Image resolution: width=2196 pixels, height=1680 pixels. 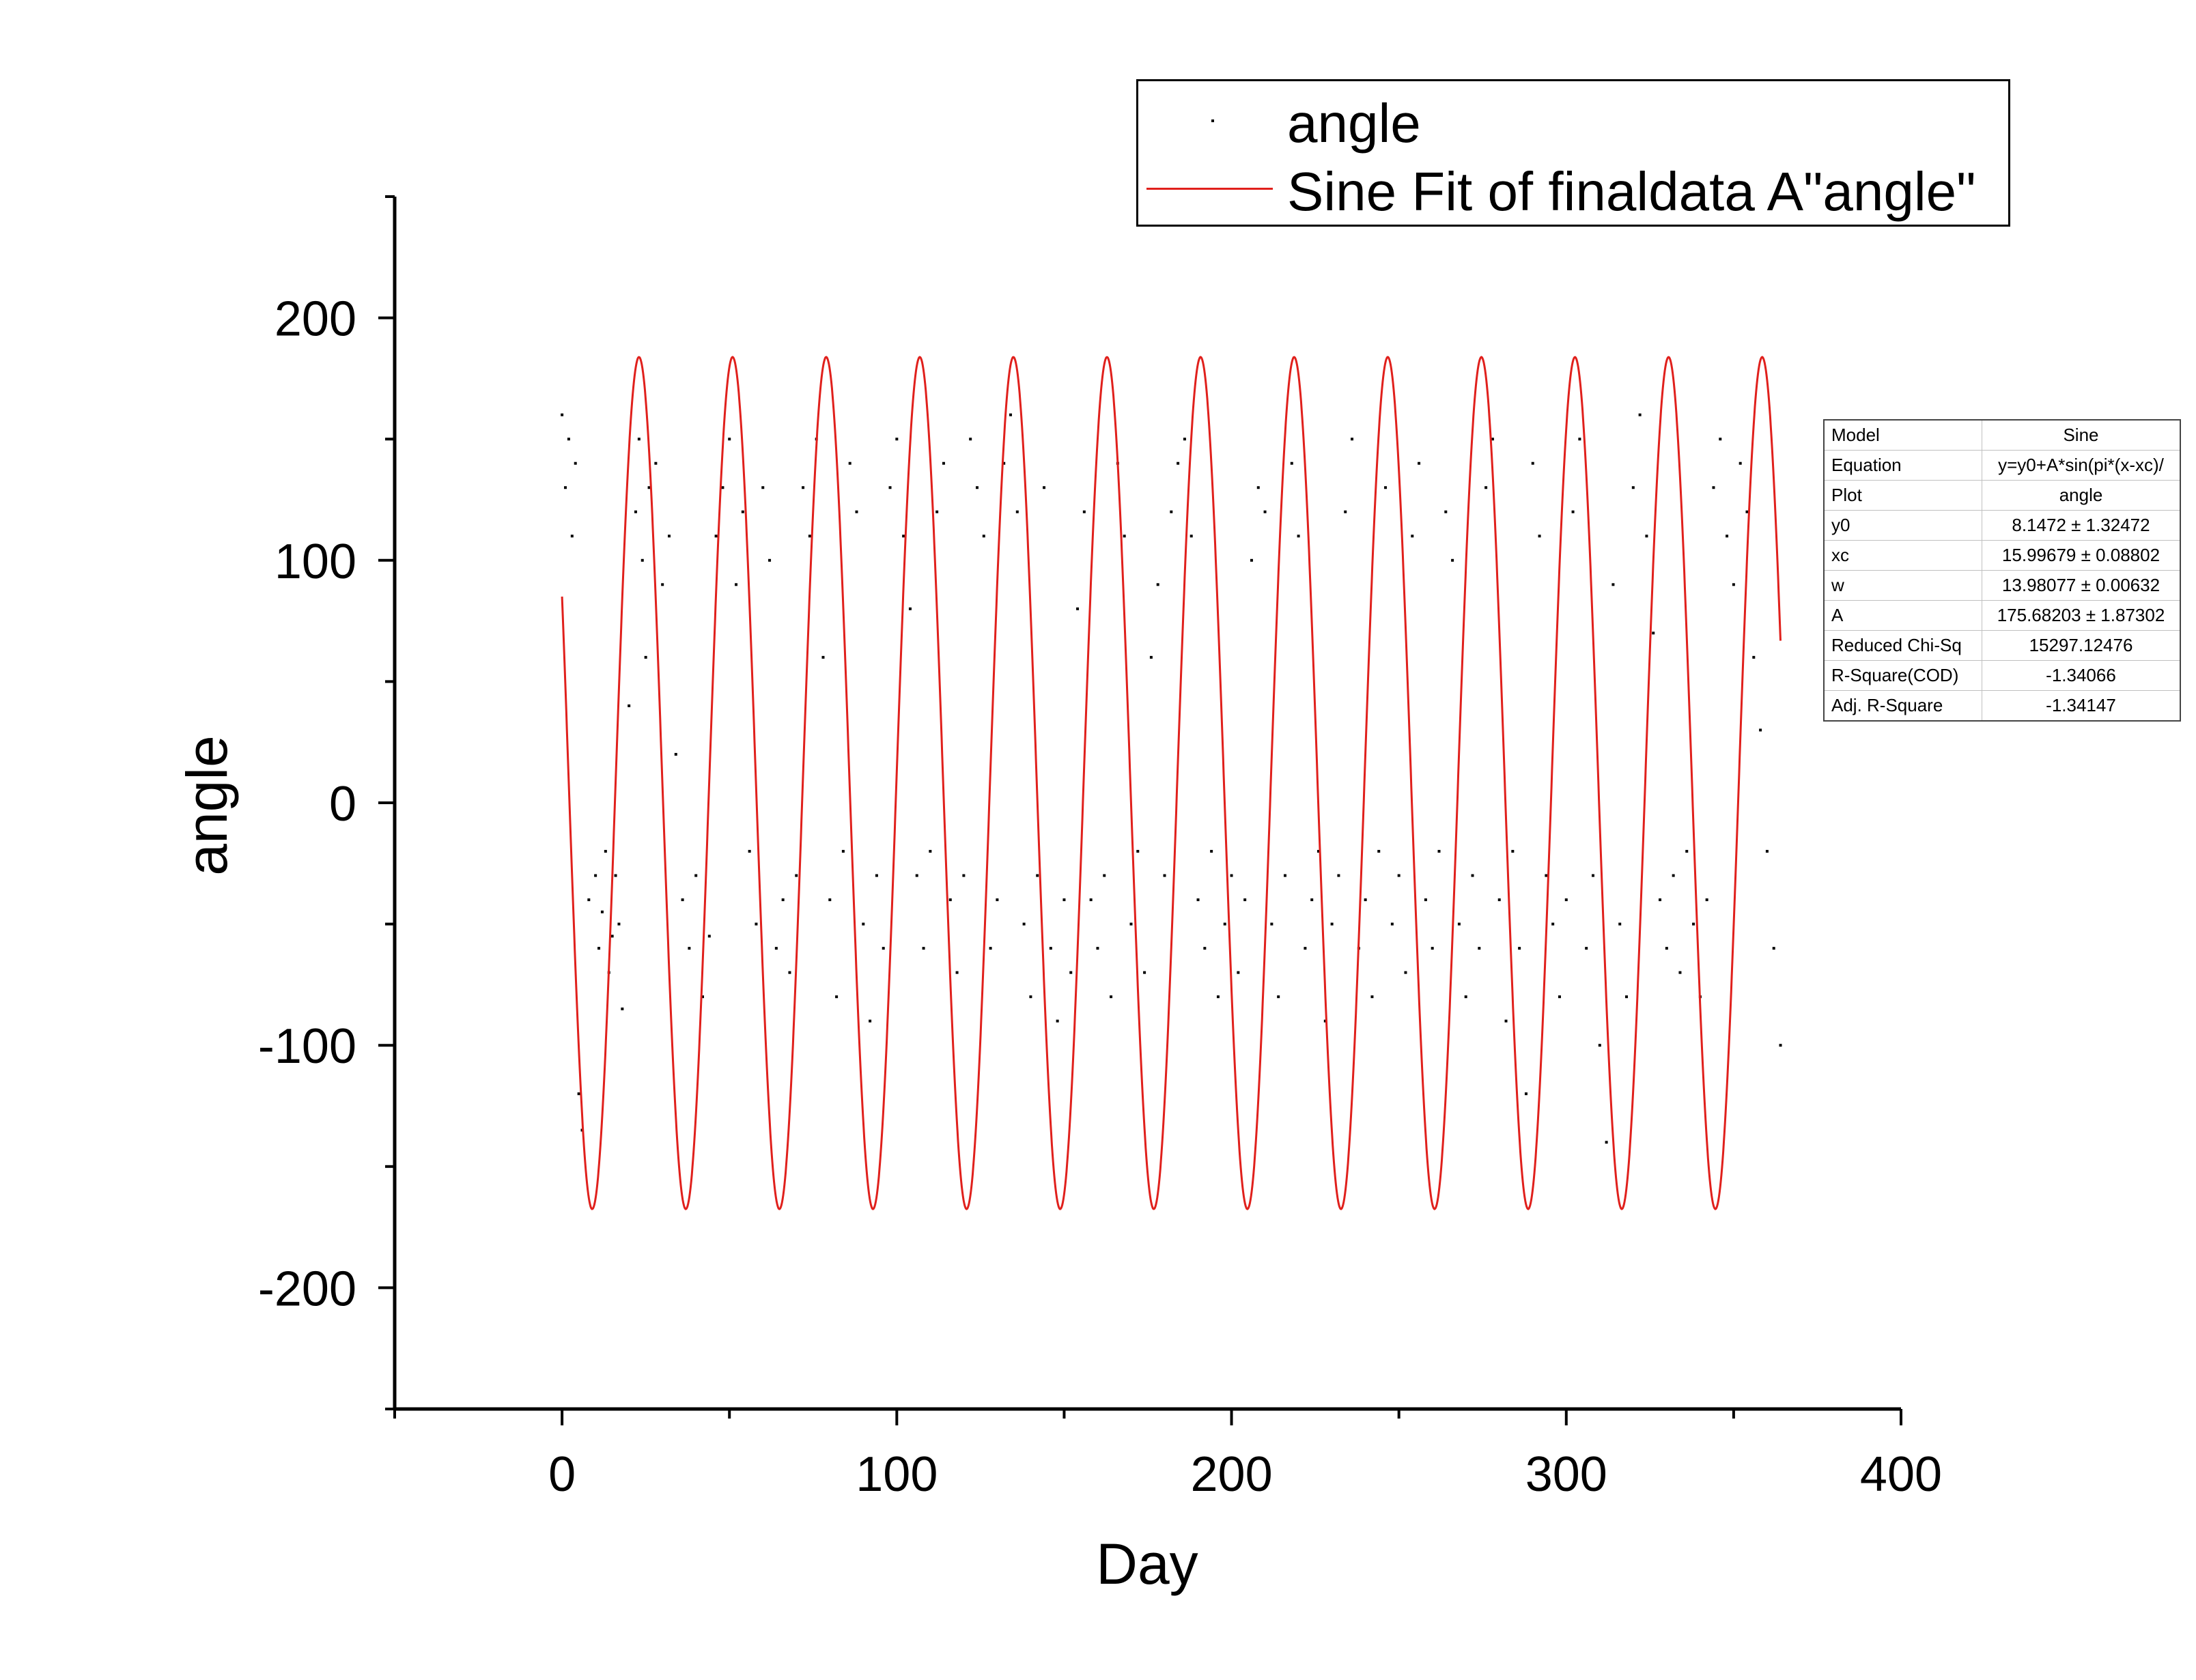 I want to click on stats-value: 15.99679 ± 0.08802, so click(x=2082, y=555).